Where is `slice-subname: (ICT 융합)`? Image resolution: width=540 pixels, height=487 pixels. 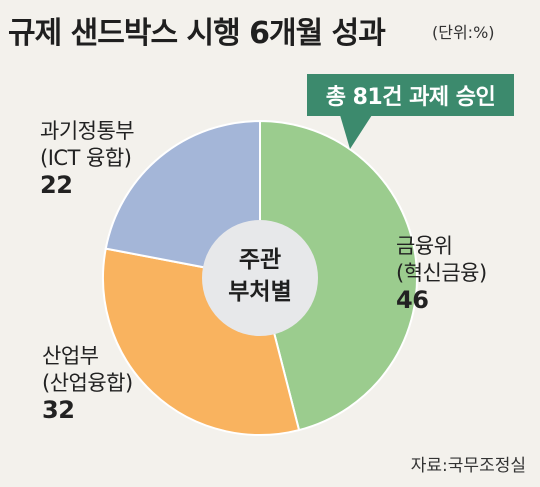
slice-subname: (ICT 융합) is located at coordinates (86, 158).